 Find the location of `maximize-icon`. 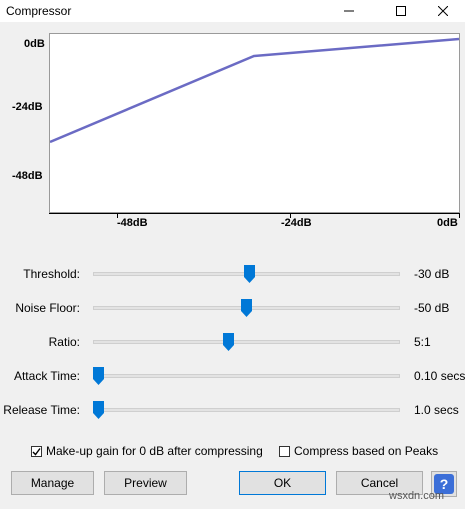

maximize-icon is located at coordinates (401, 11).